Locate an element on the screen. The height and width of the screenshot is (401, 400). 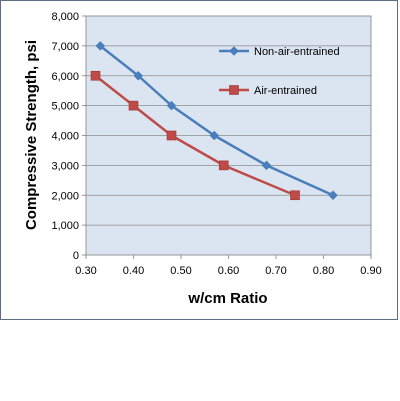
y-tick-label: 6,000 is located at coordinates (65, 77).